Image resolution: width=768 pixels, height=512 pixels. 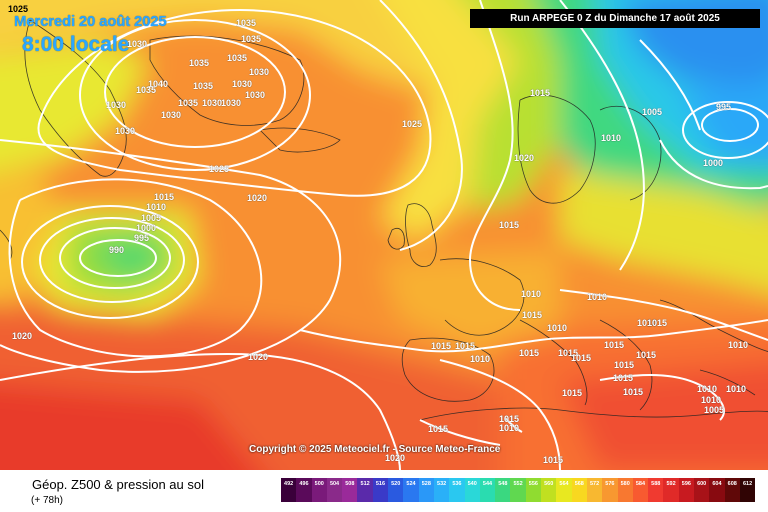 What do you see at coordinates (487, 490) in the screenshot?
I see `legend-swatch: 544` at bounding box center [487, 490].